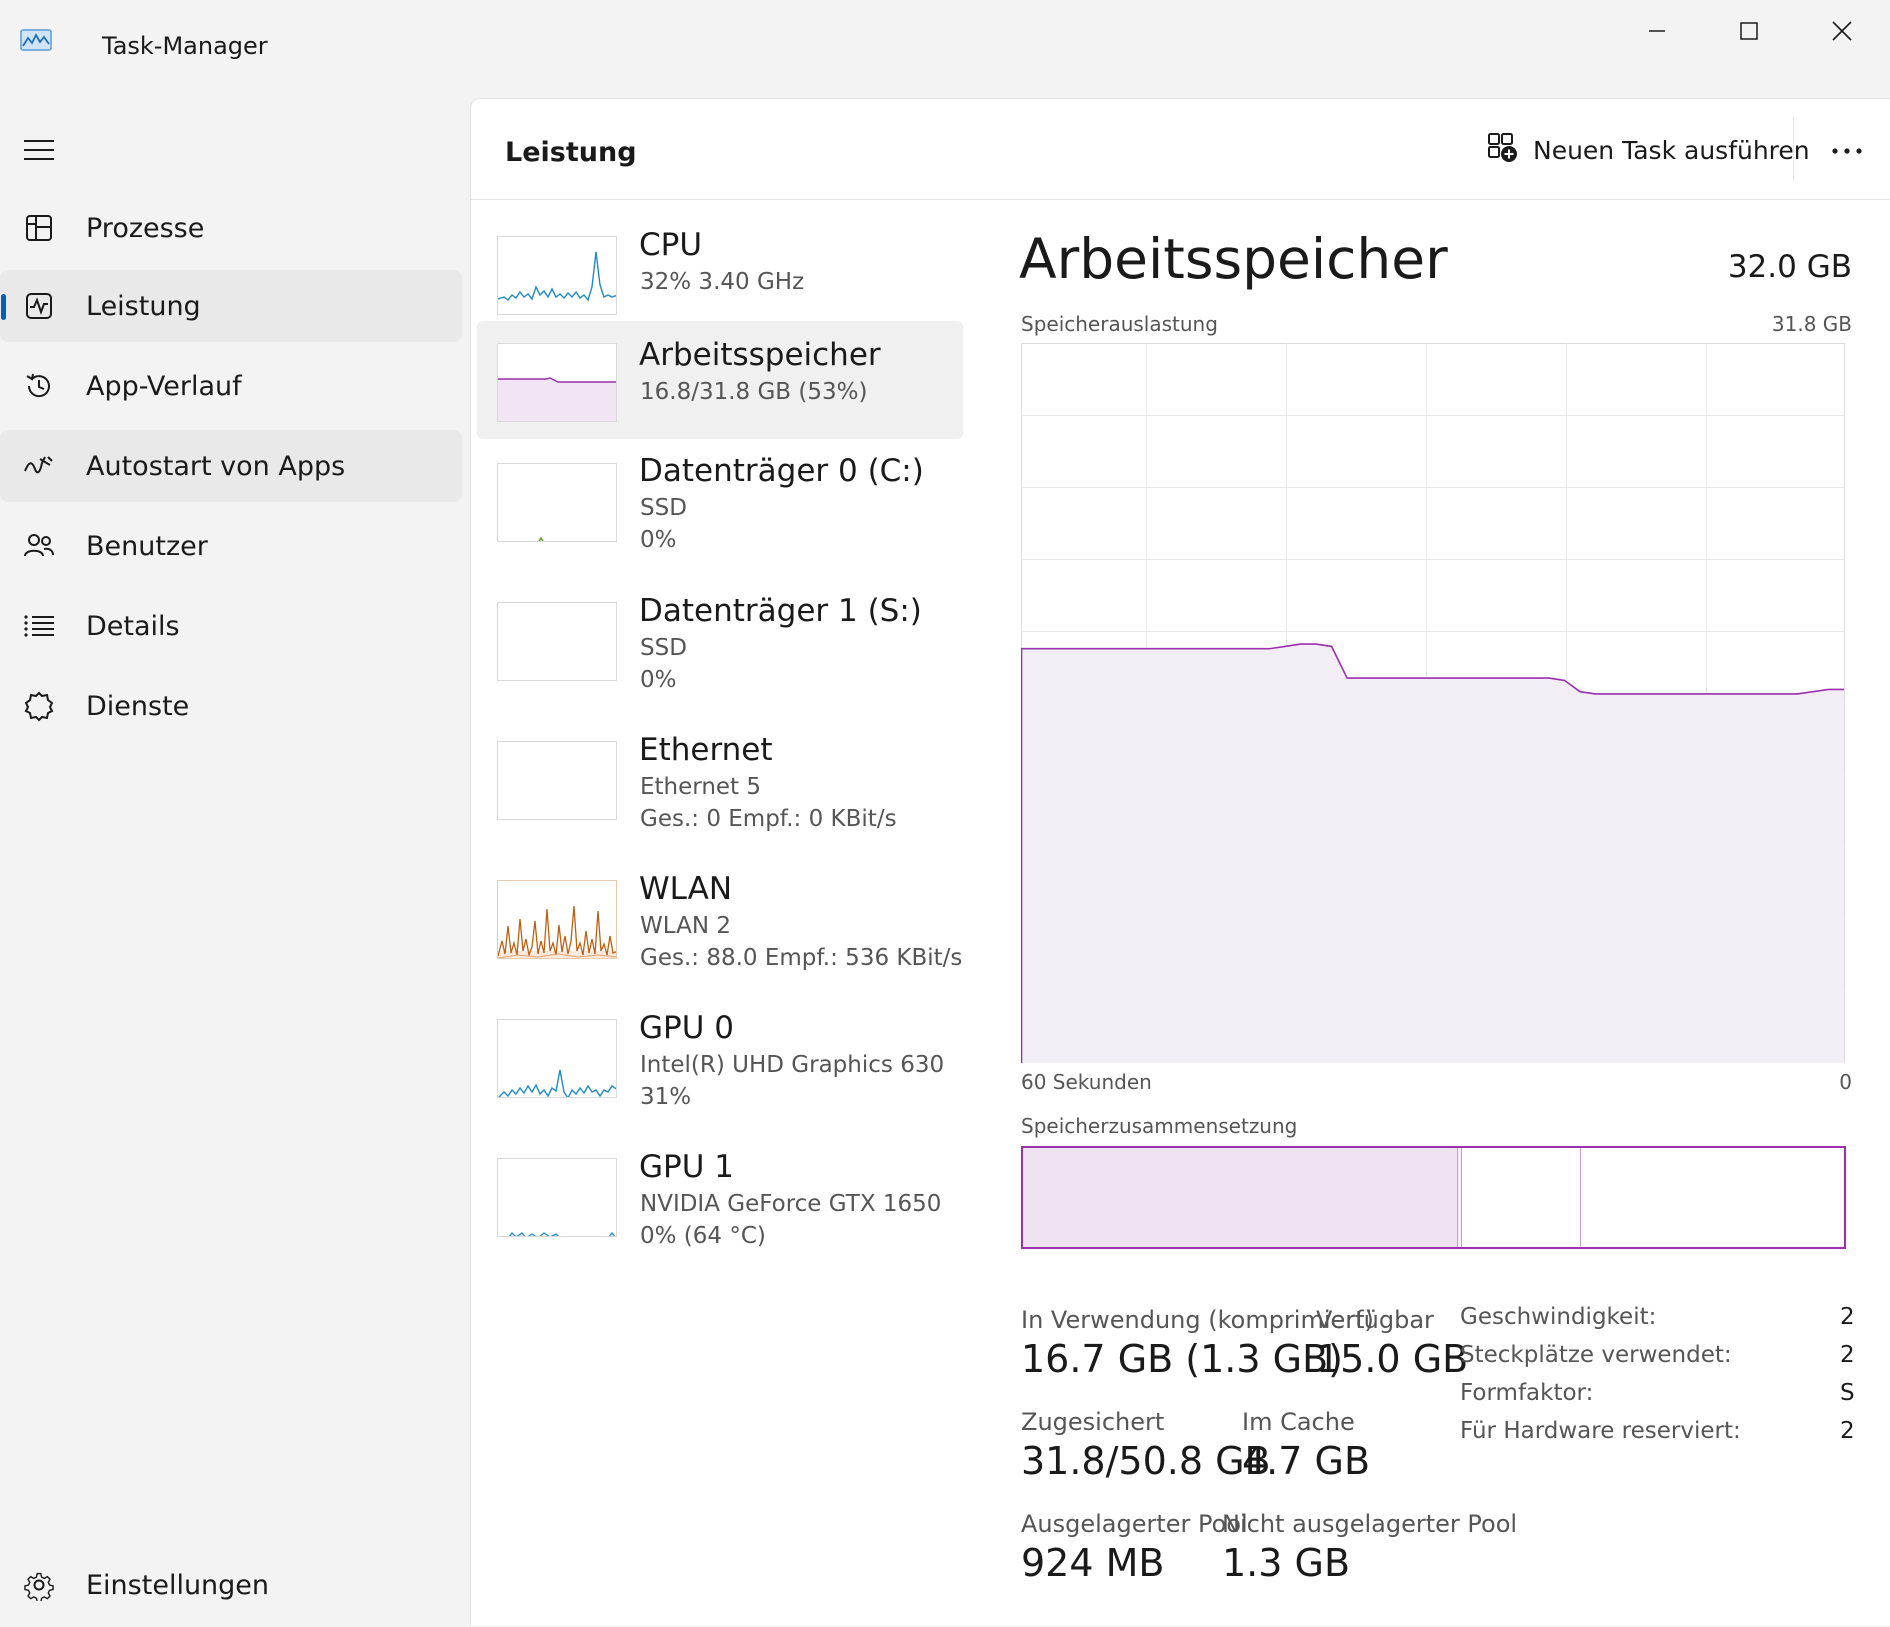 The height and width of the screenshot is (1627, 1890). Describe the element at coordinates (720, 638) in the screenshot. I see `perf-item-disk-1: Datenträger 1 (S:) SSD 0%` at that location.